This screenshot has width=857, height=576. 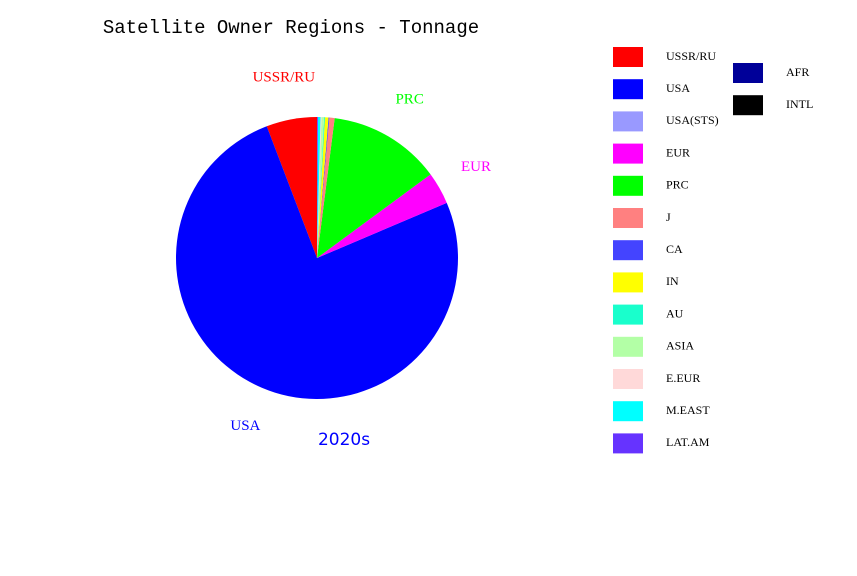 What do you see at coordinates (692, 120) in the screenshot?
I see `legend-label: USA(STS)` at bounding box center [692, 120].